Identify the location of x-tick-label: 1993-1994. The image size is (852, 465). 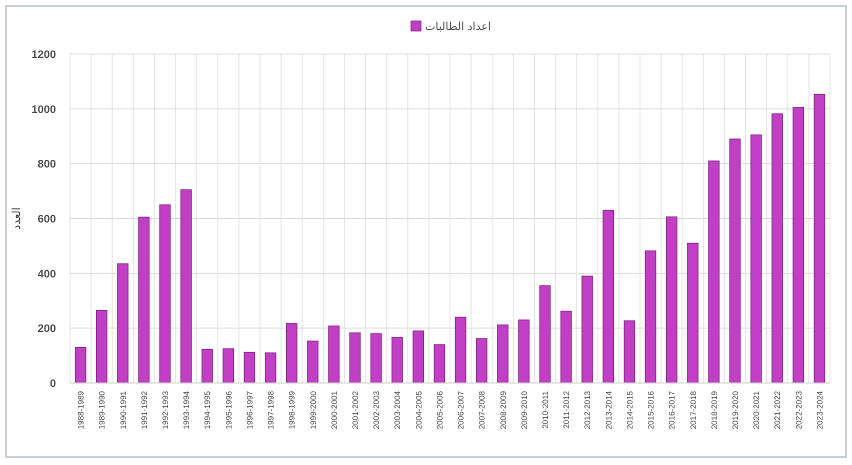
(187, 410).